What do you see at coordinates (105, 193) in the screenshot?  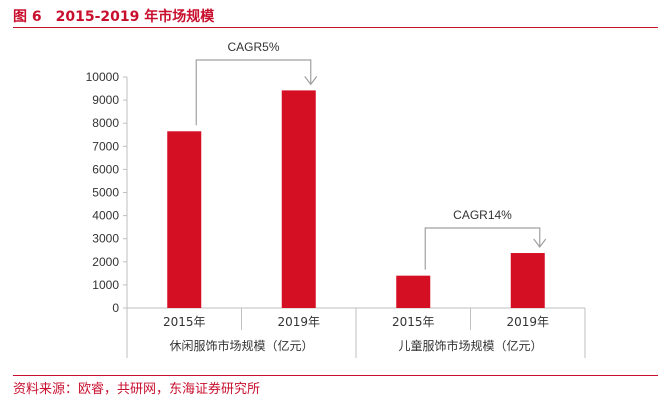 I see `y-tick-label: 5000` at bounding box center [105, 193].